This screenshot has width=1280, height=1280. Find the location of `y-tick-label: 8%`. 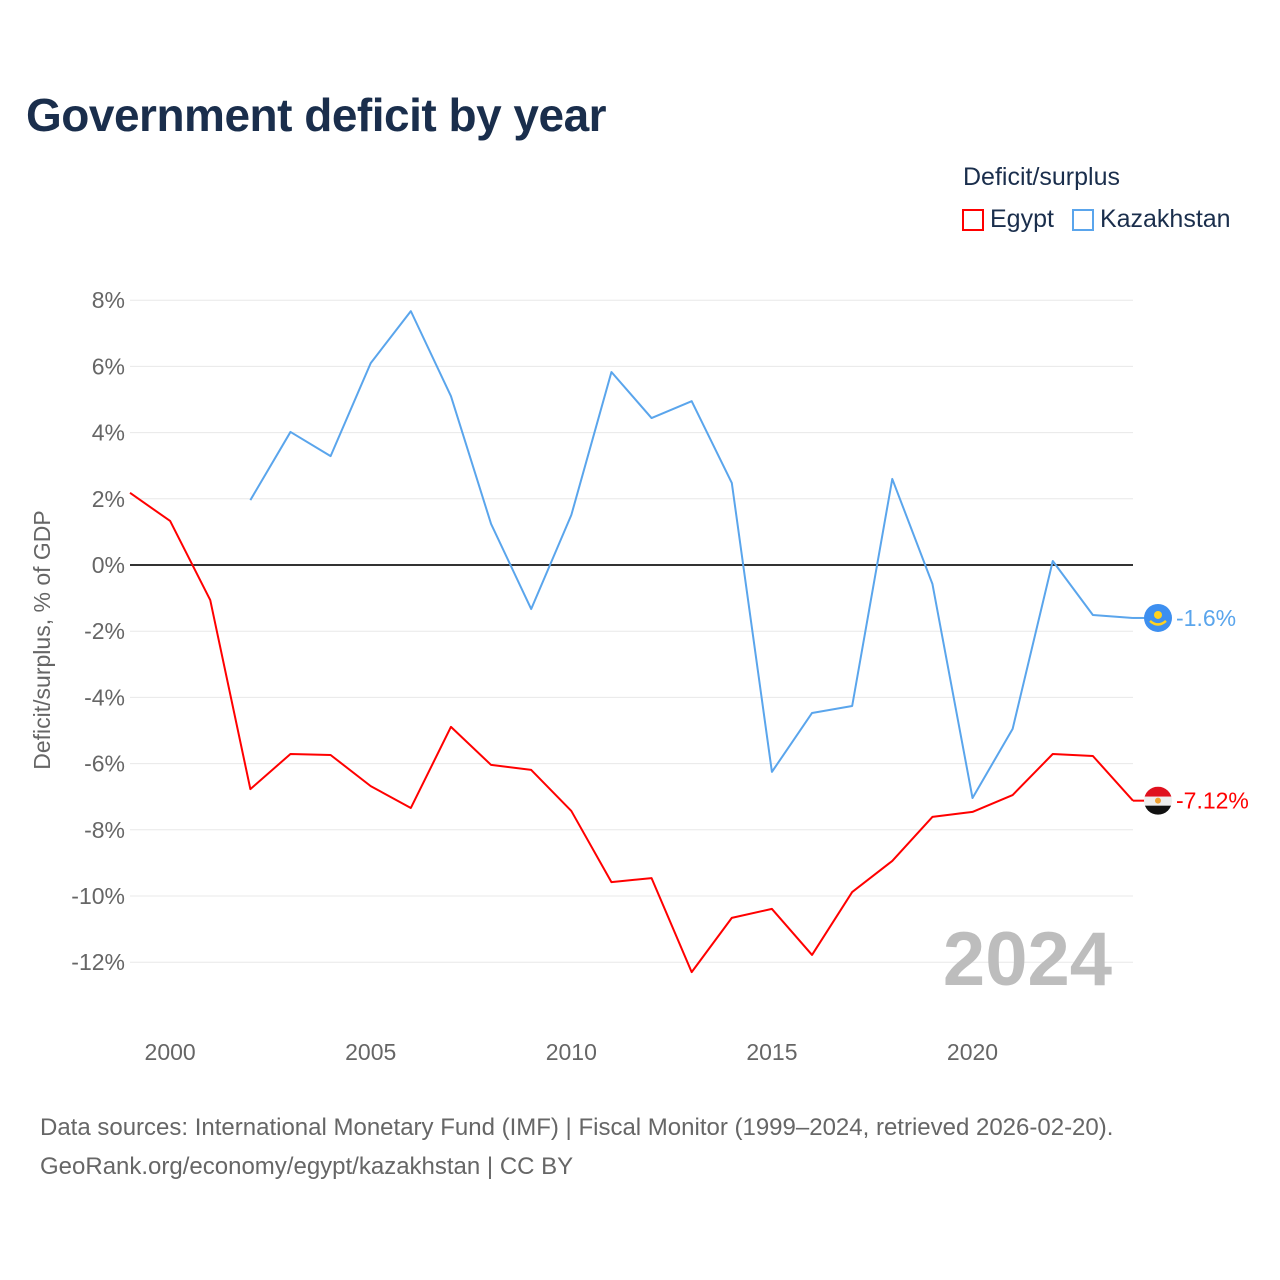

y-tick-label: 8% is located at coordinates (108, 300).